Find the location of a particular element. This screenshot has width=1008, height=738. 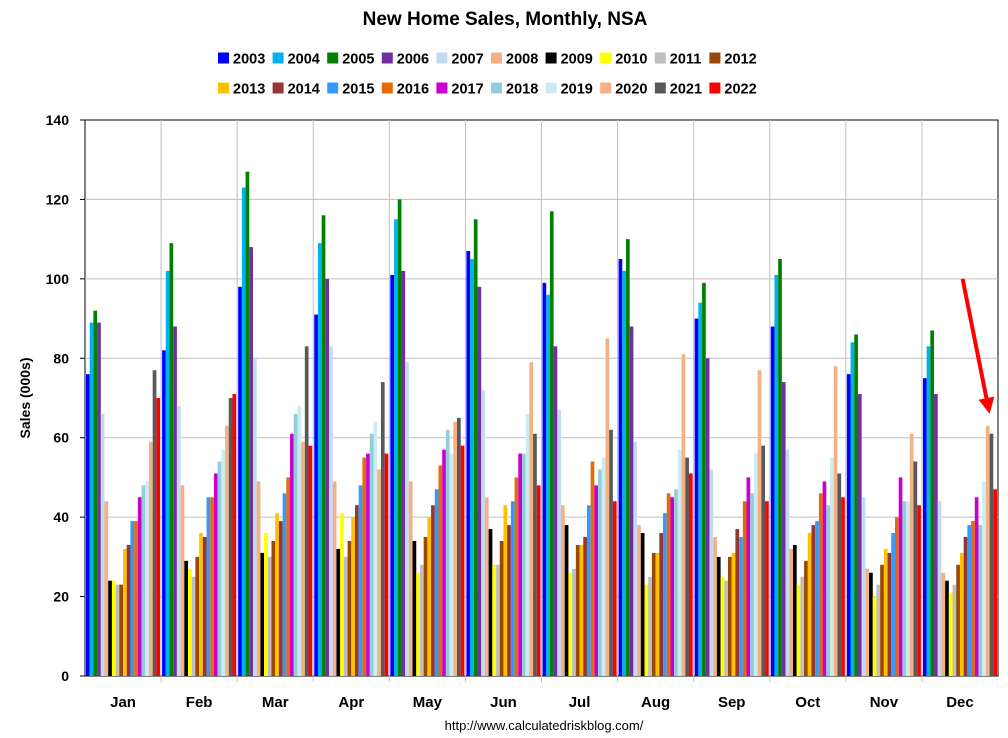

bar-2018-Nov is located at coordinates (904, 588).